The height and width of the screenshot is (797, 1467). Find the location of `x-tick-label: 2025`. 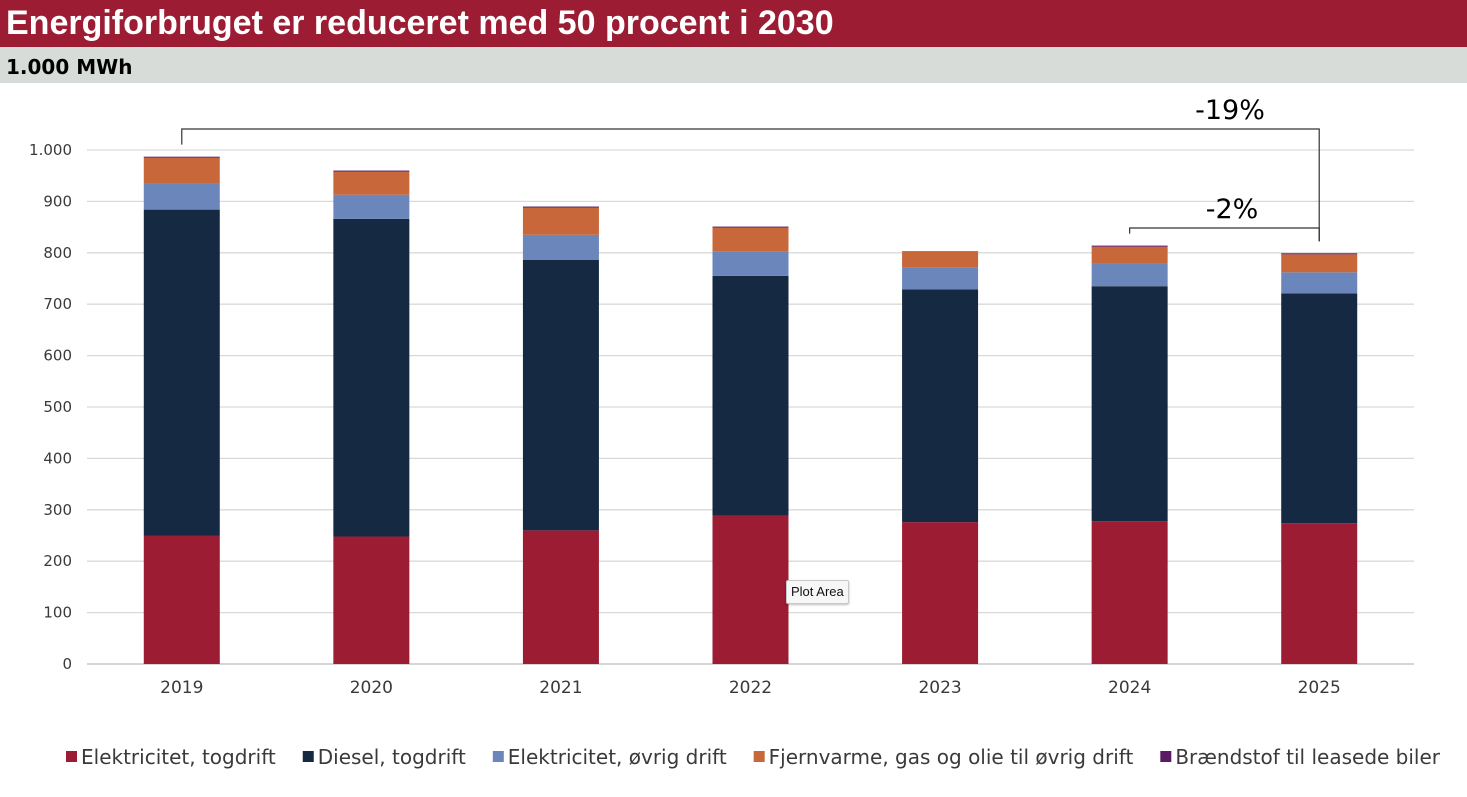

x-tick-label: 2025 is located at coordinates (1319, 688).